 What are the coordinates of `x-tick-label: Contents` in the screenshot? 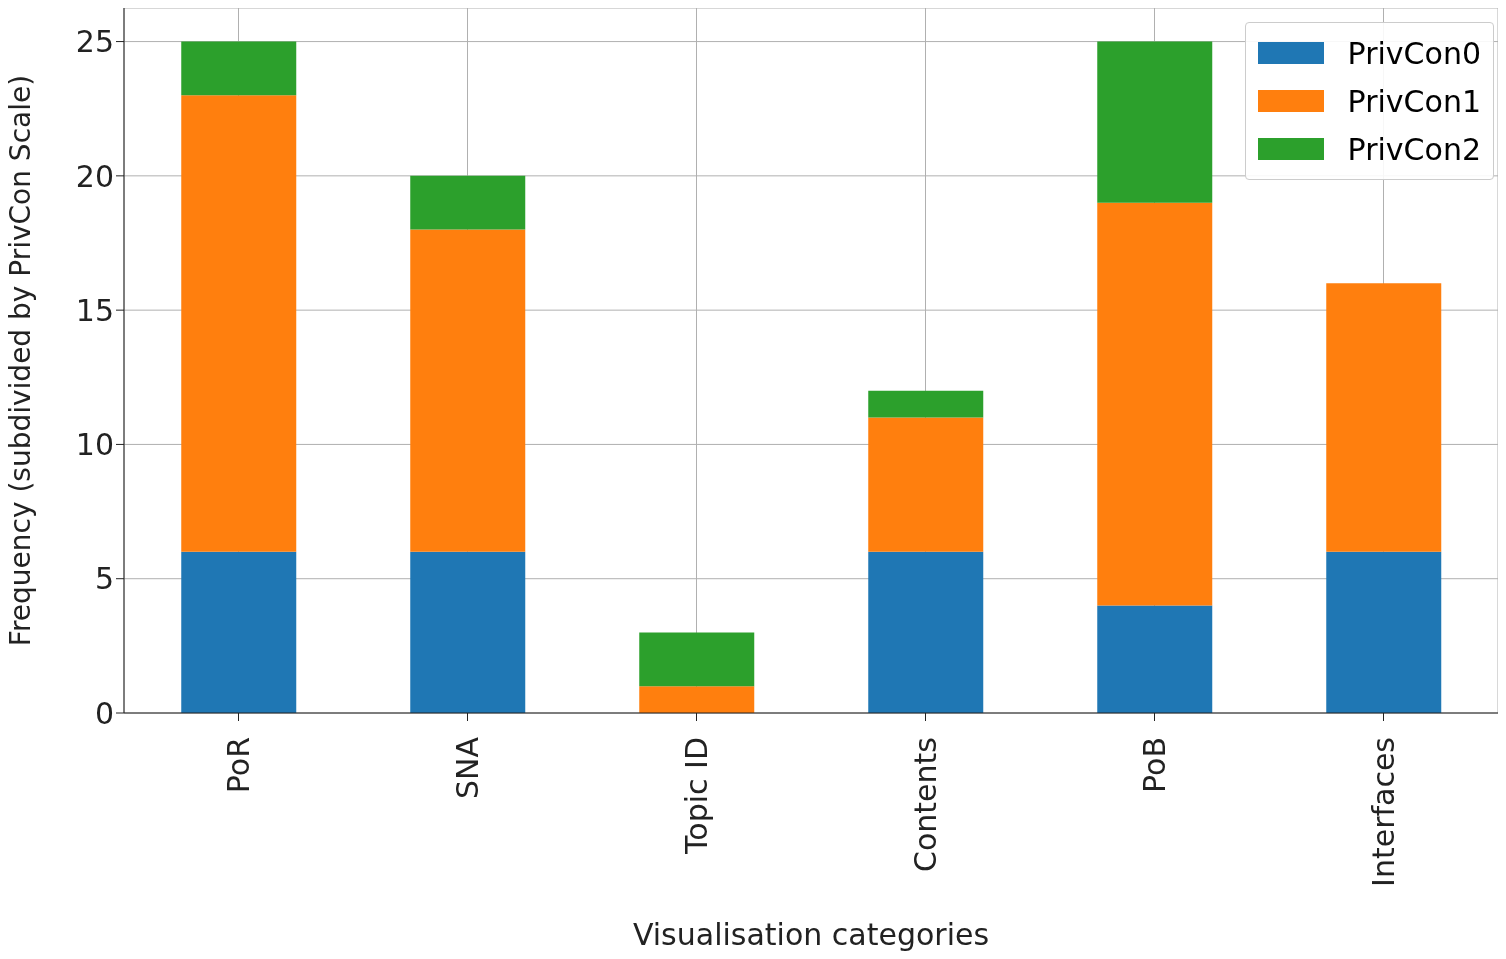 It's located at (925, 804).